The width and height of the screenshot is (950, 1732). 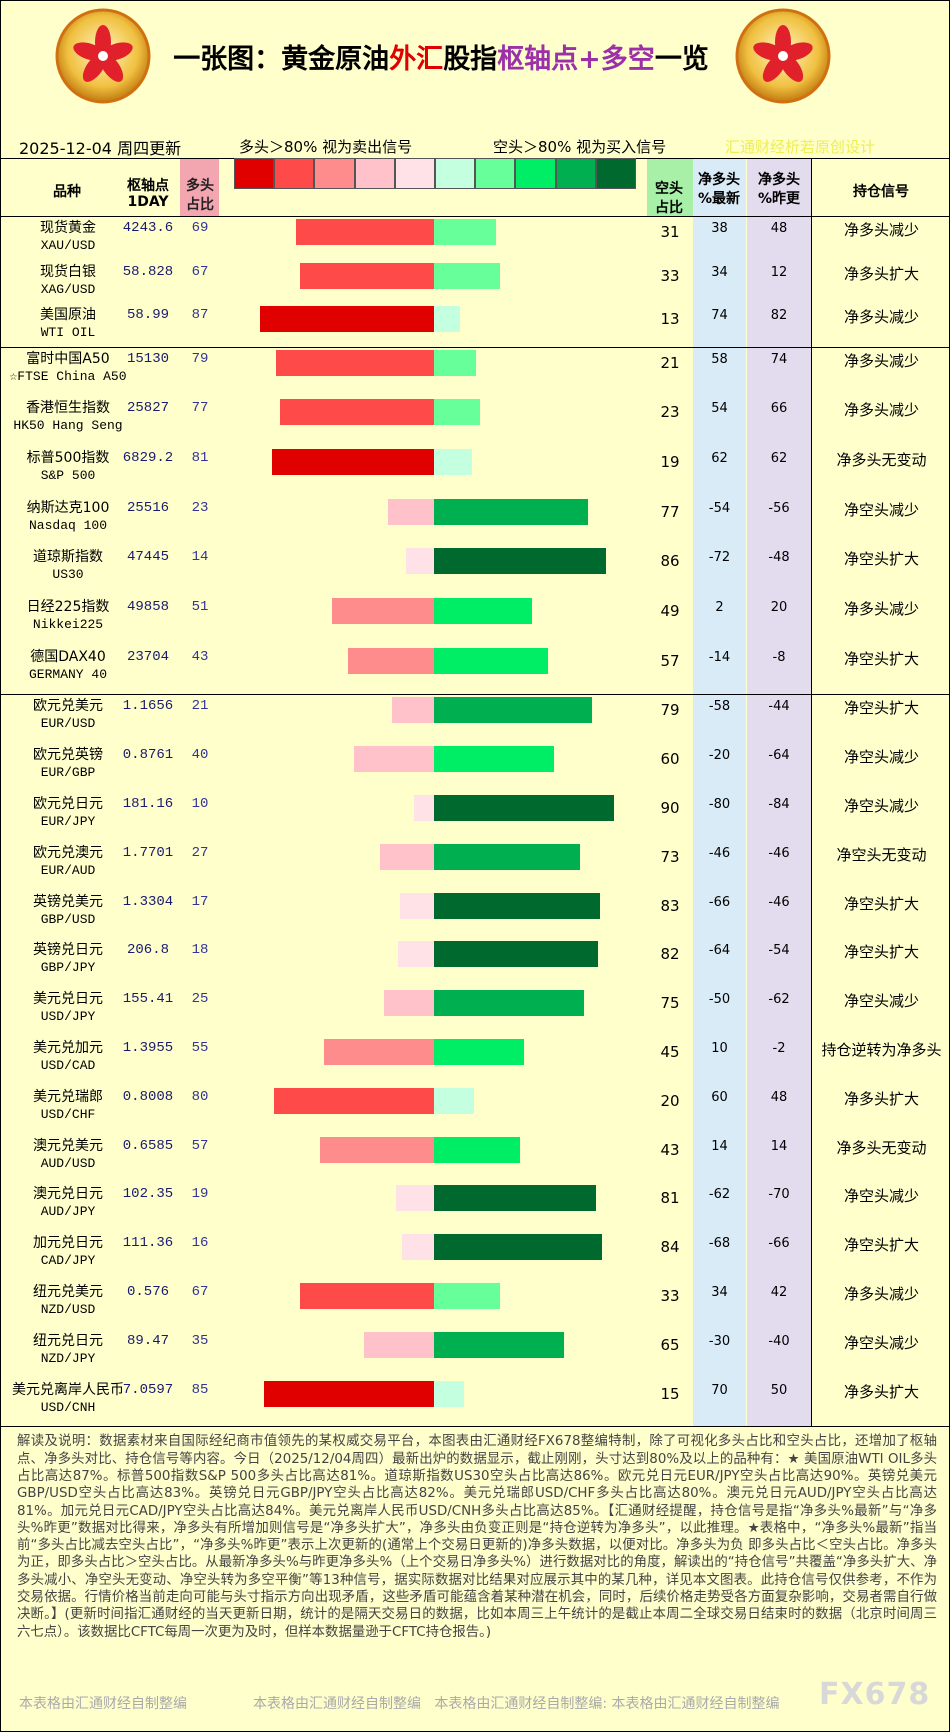 What do you see at coordinates (148, 999) in the screenshot?
I see `pivot: 155.41` at bounding box center [148, 999].